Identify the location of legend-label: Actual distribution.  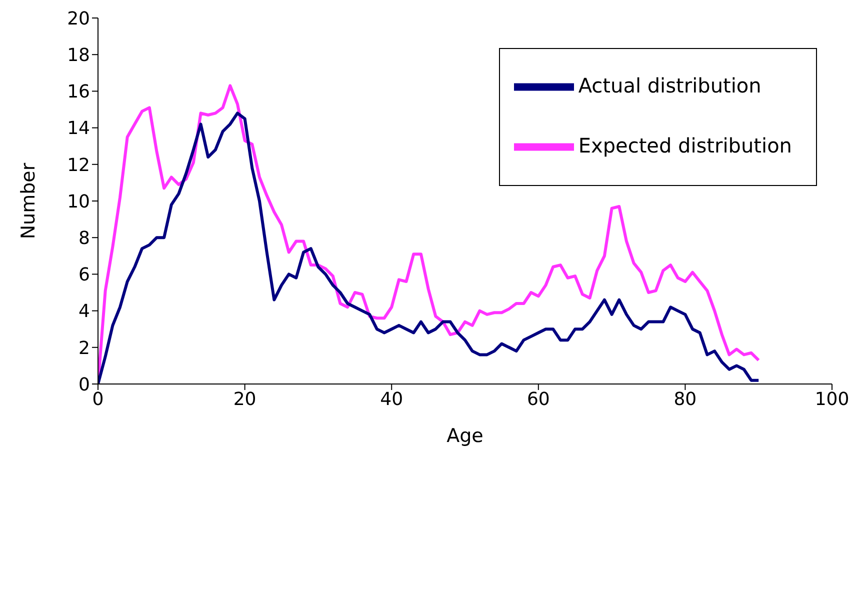
(670, 85).